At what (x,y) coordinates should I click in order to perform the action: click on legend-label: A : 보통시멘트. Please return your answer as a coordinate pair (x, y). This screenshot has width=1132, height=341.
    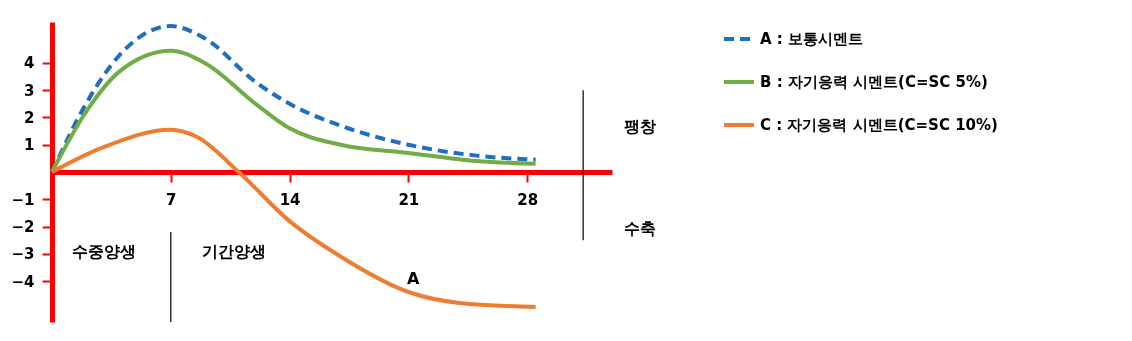
    Looking at the image, I should click on (812, 39).